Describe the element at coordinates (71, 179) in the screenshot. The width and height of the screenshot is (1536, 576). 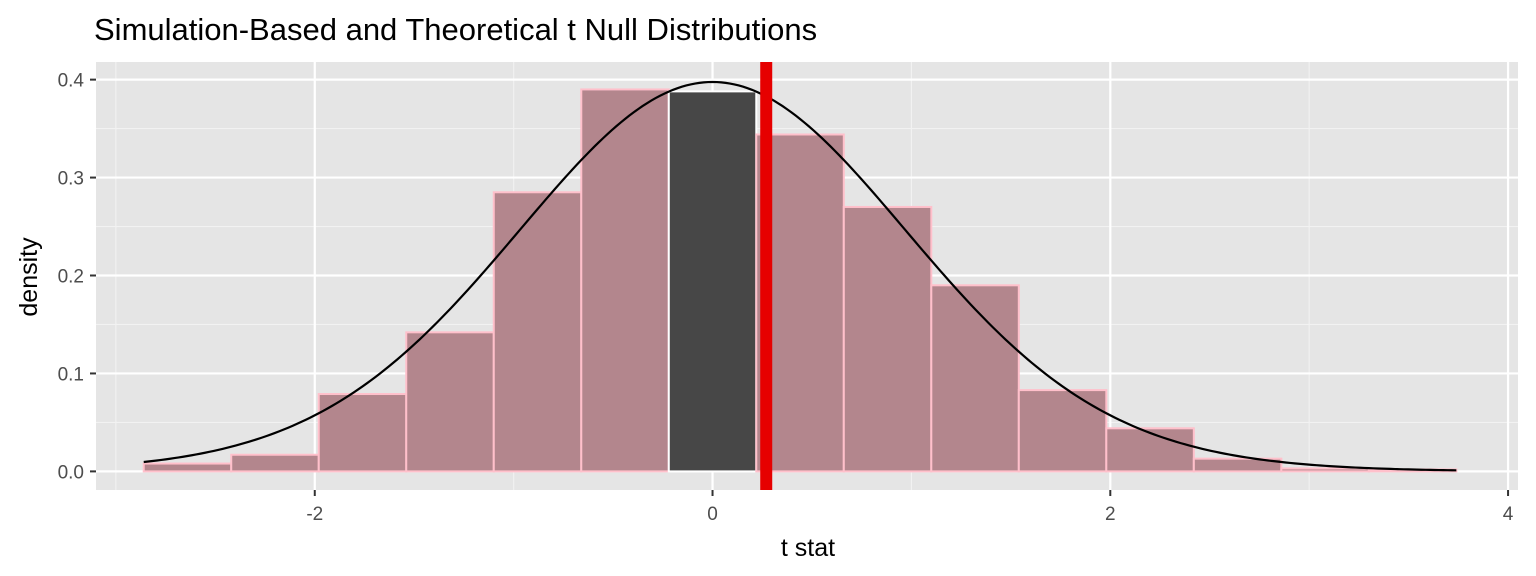
I see `y-tick-label: 0.3` at that location.